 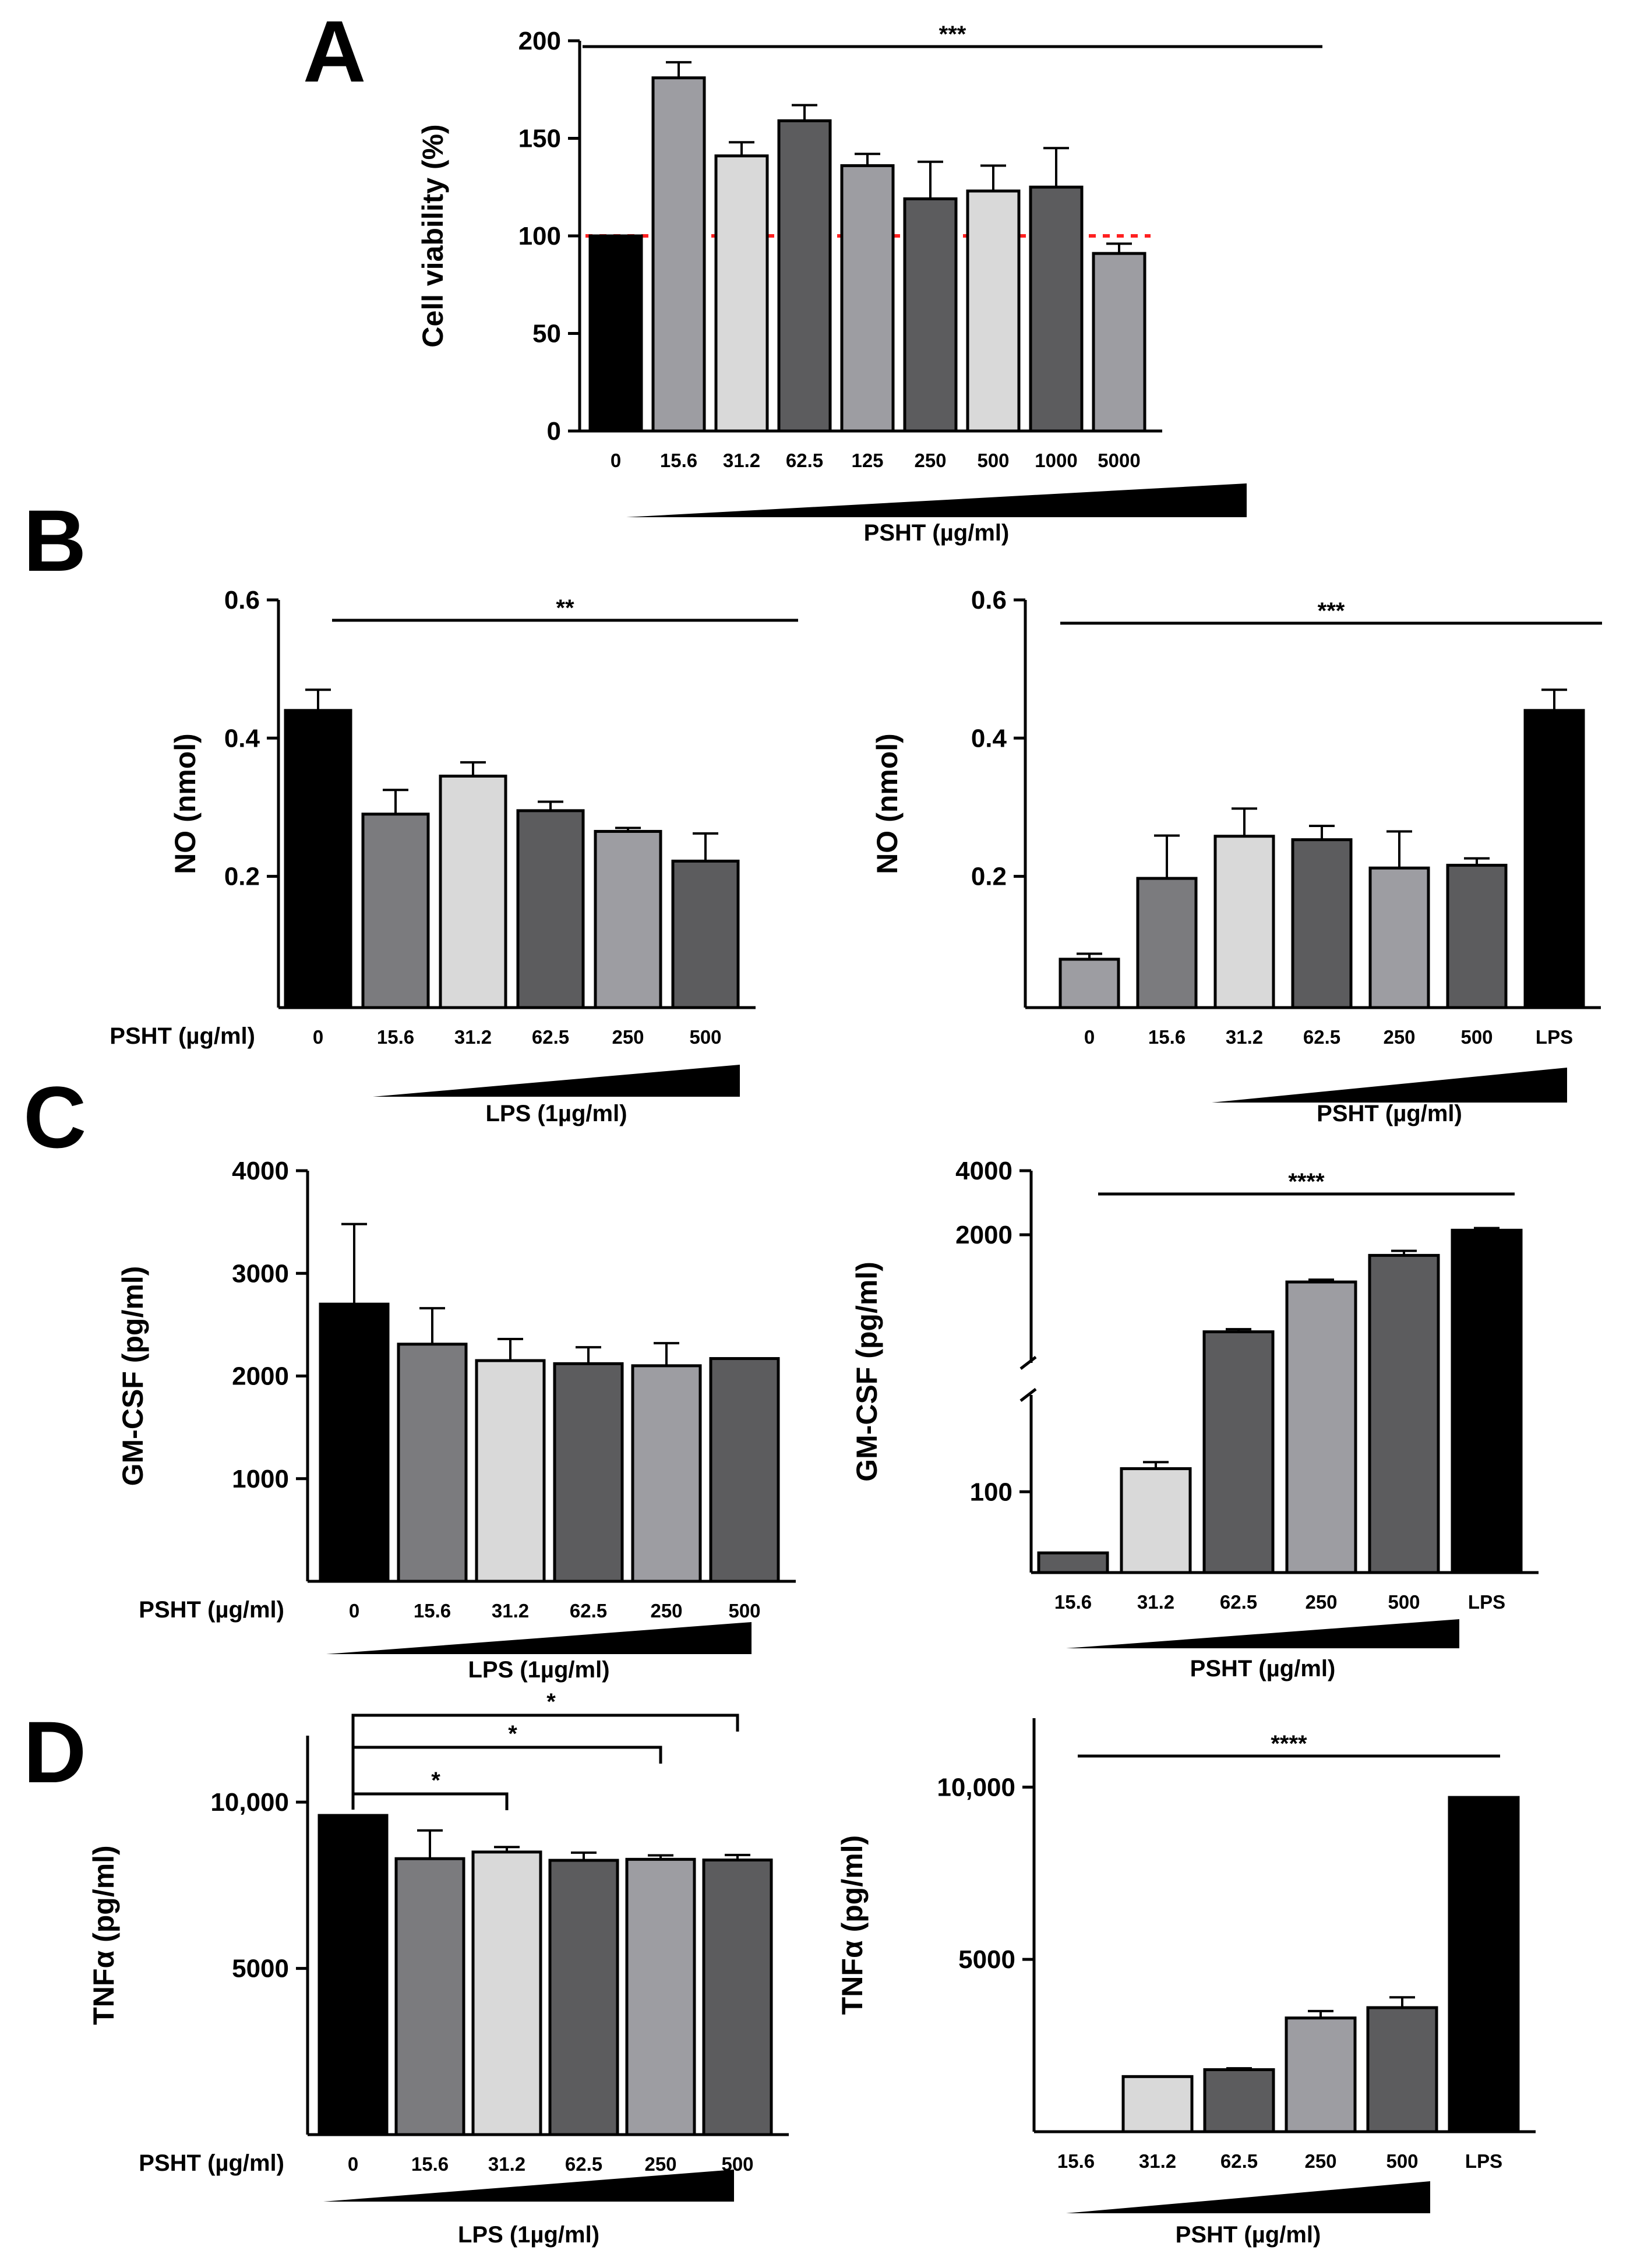 What do you see at coordinates (1056, 461) in the screenshot?
I see `x-tick-label: 1000` at bounding box center [1056, 461].